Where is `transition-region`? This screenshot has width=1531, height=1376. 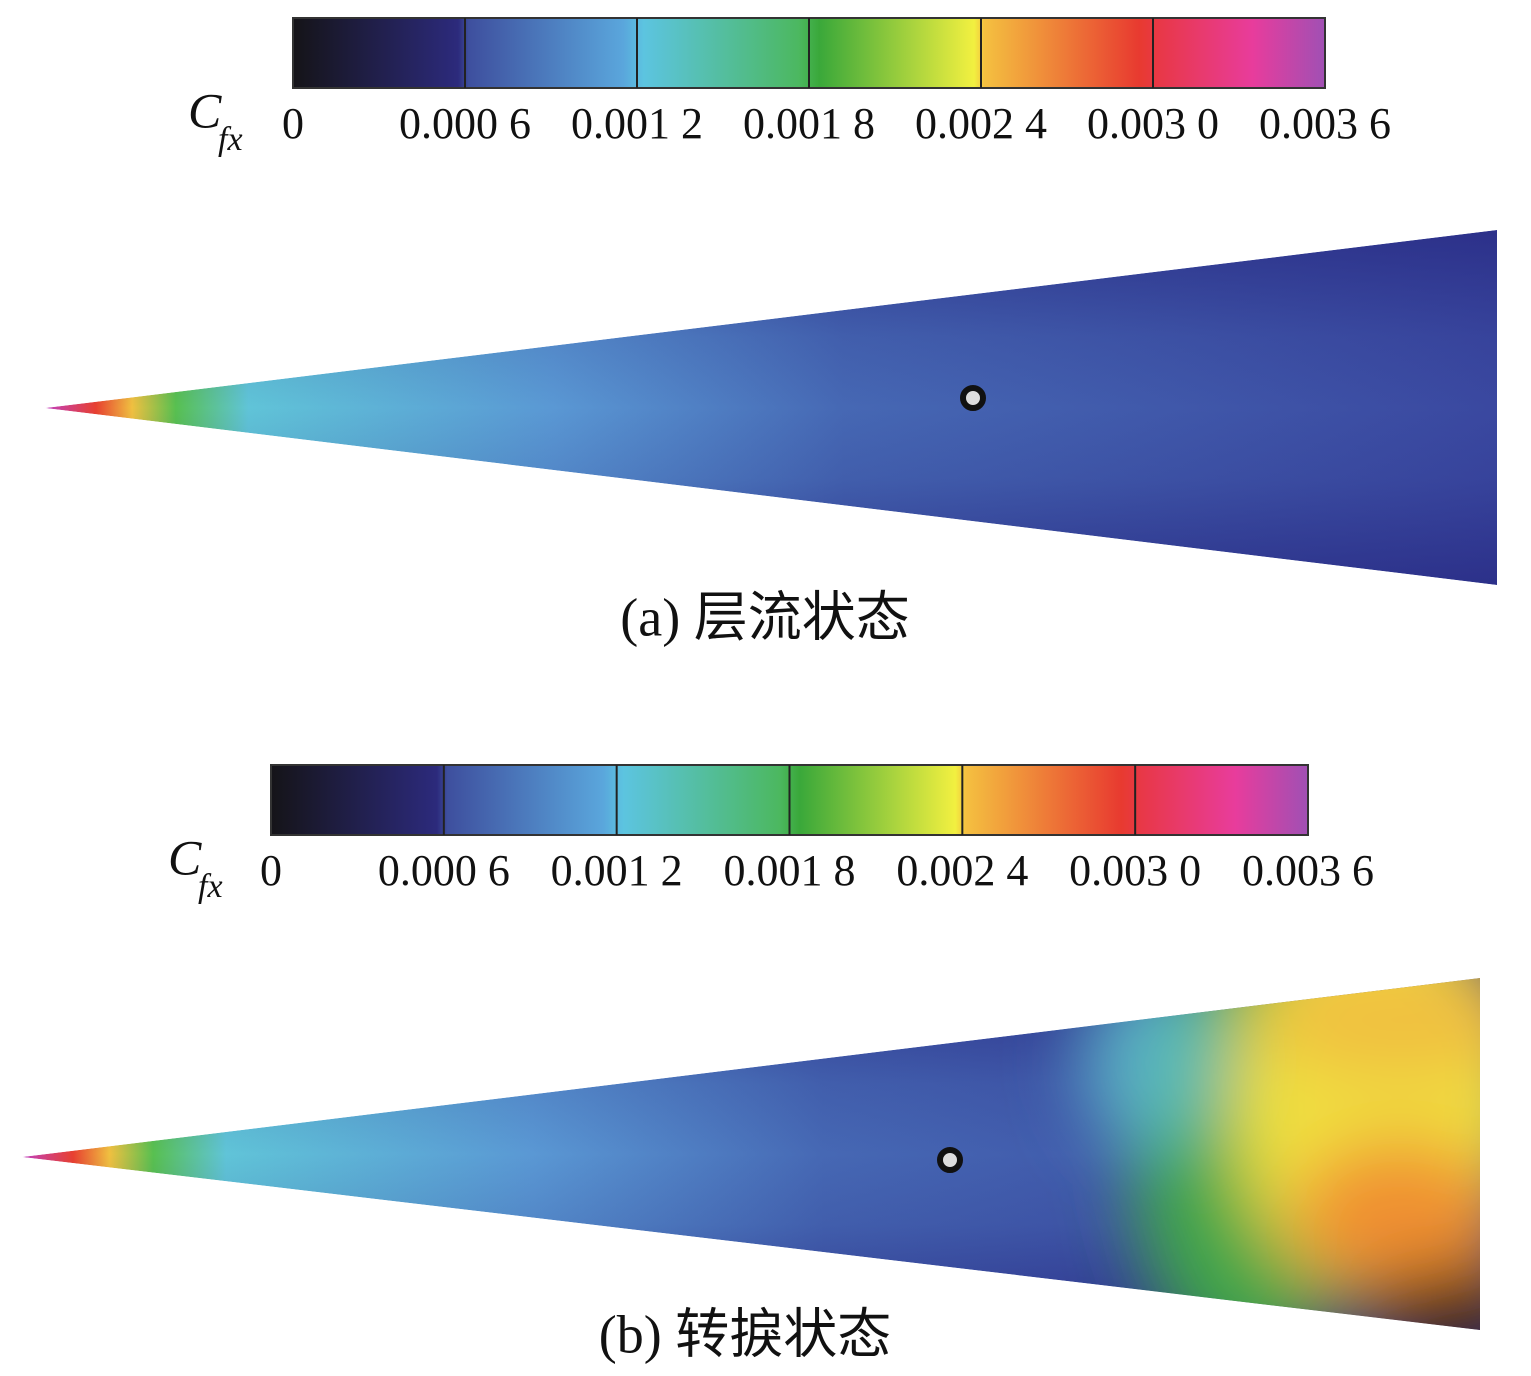
transition-region is located at coordinates (1280, 1154).